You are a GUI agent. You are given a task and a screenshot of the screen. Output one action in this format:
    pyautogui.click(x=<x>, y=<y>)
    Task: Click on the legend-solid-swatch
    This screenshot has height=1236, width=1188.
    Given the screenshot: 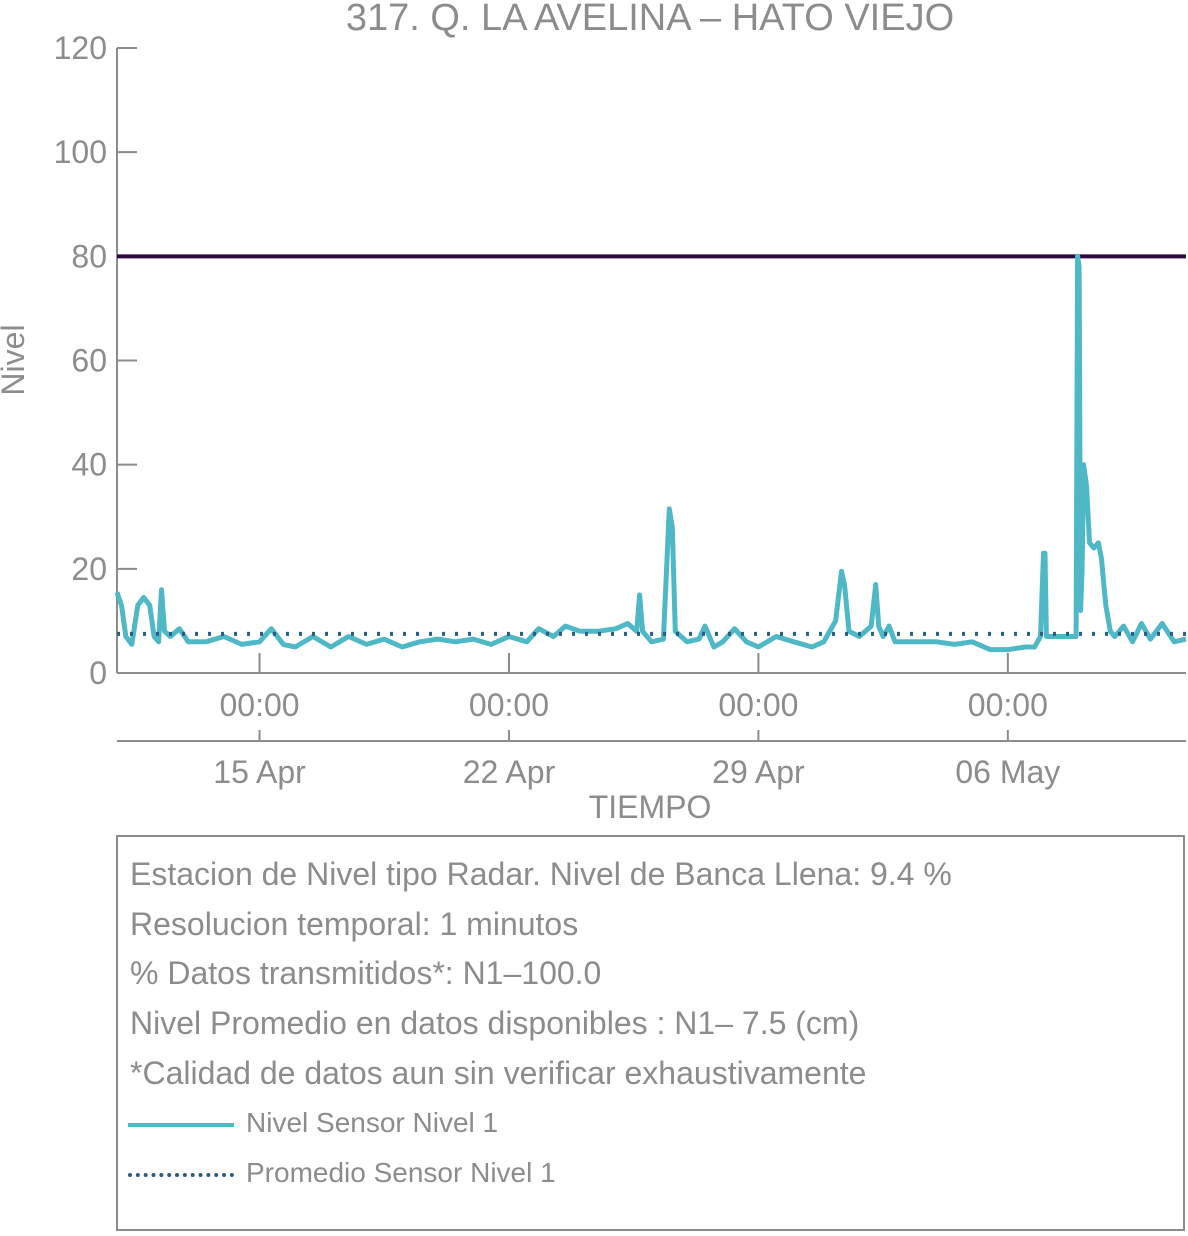 What is the action you would take?
    pyautogui.click(x=181, y=1125)
    